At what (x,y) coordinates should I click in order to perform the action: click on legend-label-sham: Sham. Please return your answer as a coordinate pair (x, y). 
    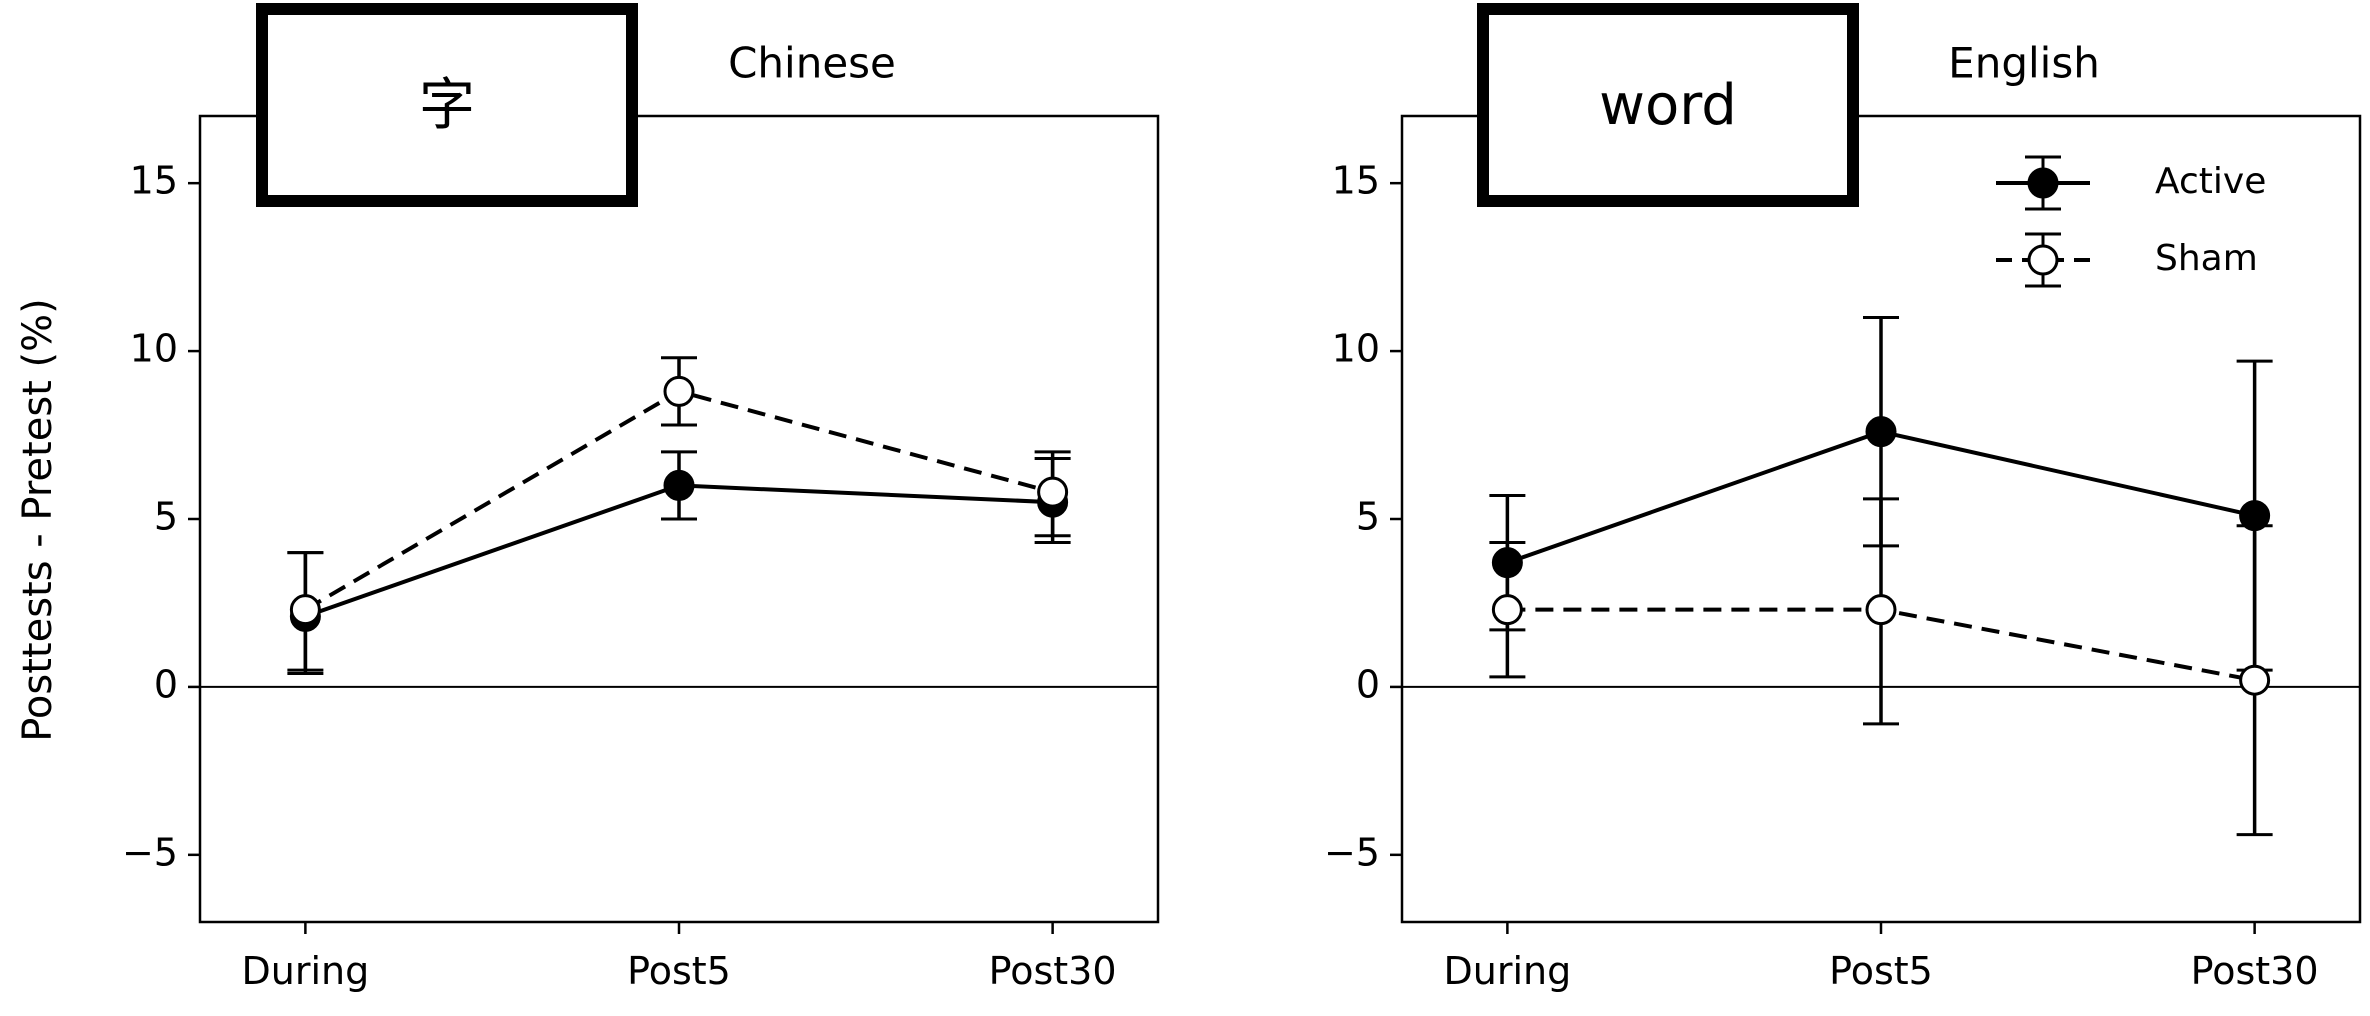
    Looking at the image, I should click on (2206, 258).